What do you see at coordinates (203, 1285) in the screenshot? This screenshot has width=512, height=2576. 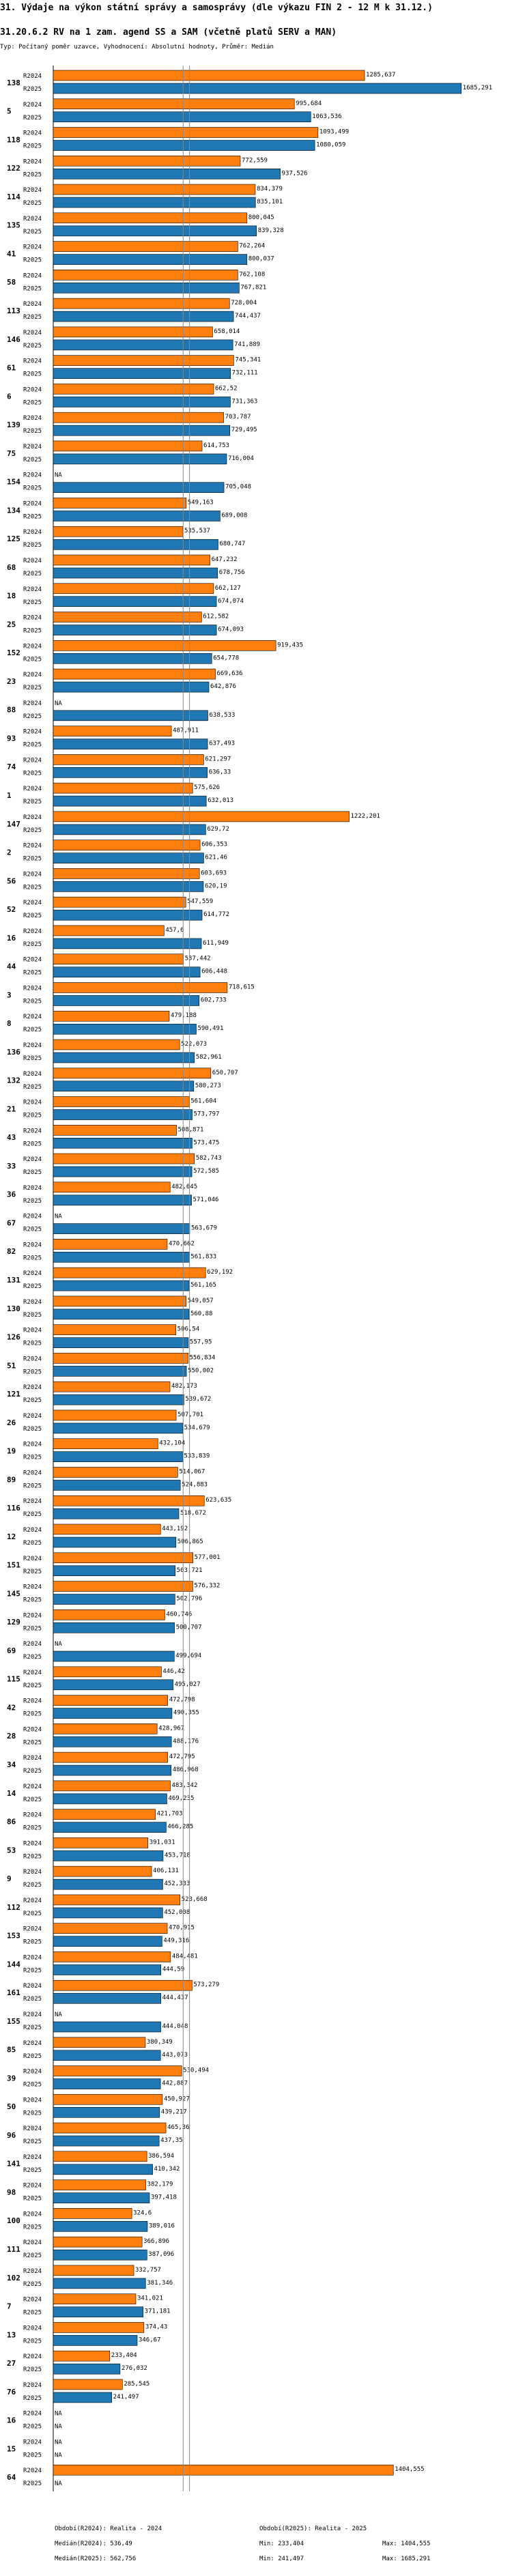 I see `value-label: 561,165` at bounding box center [203, 1285].